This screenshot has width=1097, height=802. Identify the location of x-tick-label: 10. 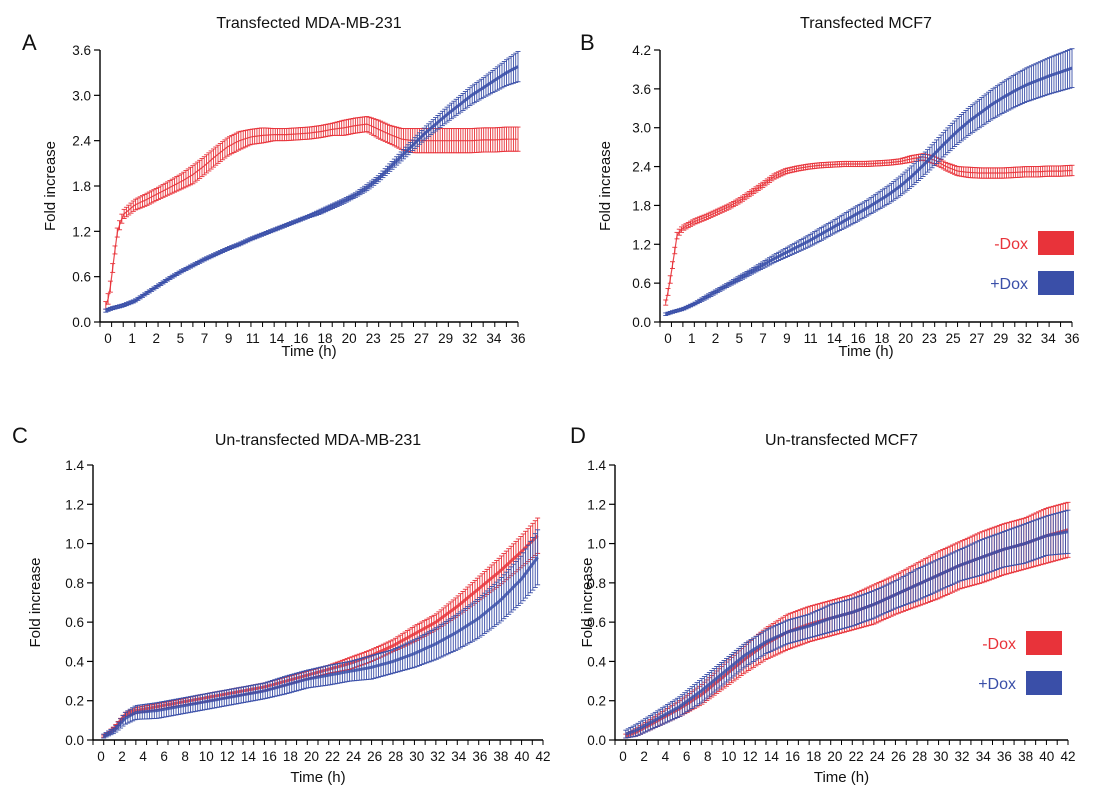
(728, 756).